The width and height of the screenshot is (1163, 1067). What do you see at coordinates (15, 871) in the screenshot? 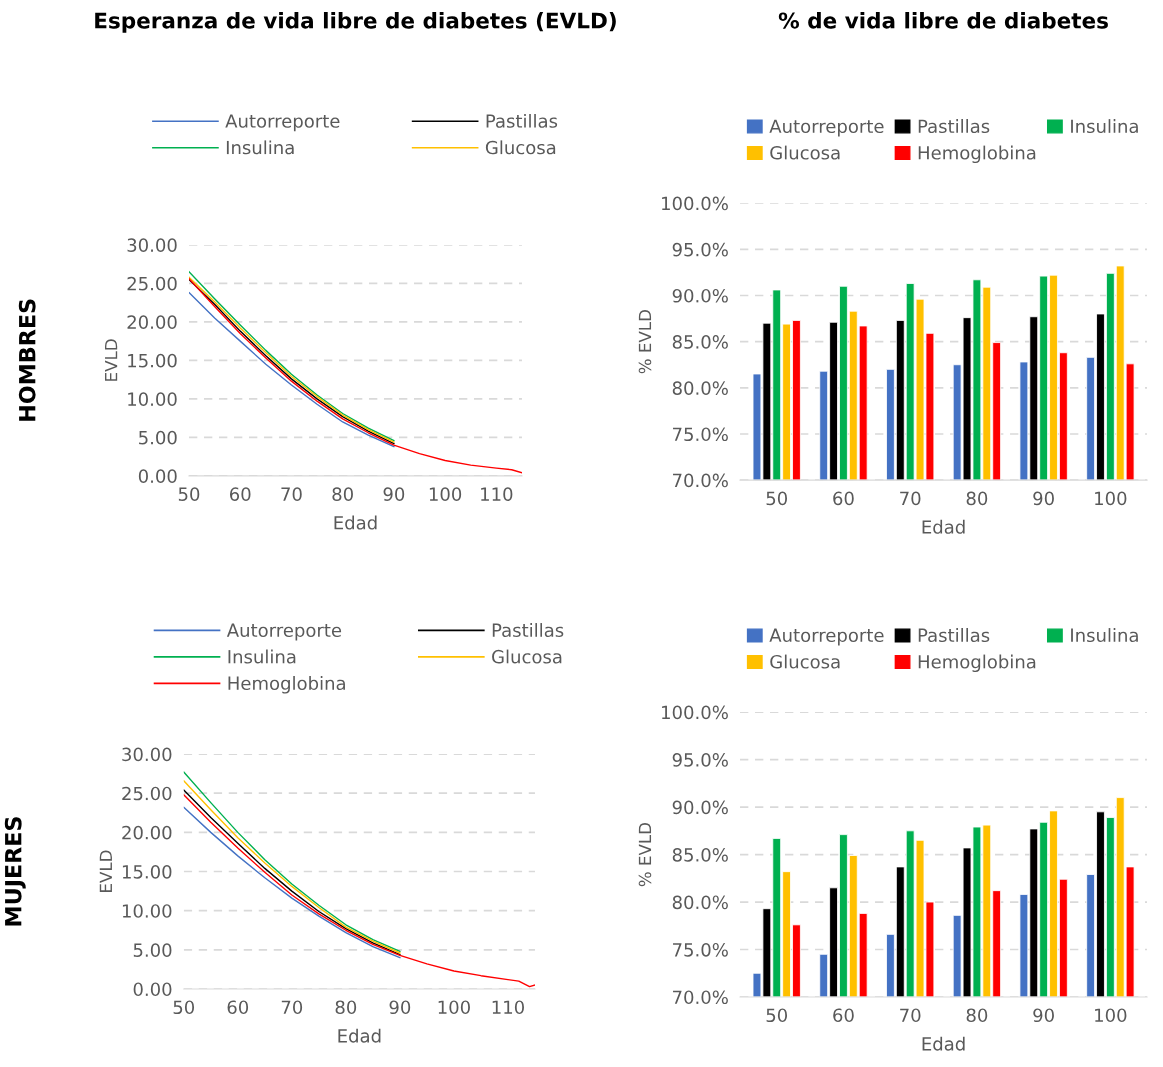
I see `text: MUJERES` at bounding box center [15, 871].